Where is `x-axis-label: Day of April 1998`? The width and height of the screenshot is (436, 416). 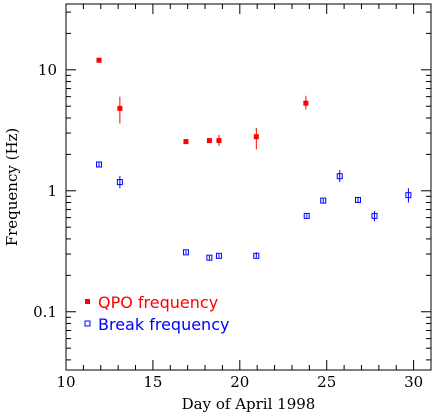 x-axis-label: Day of April 1998 is located at coordinates (249, 404).